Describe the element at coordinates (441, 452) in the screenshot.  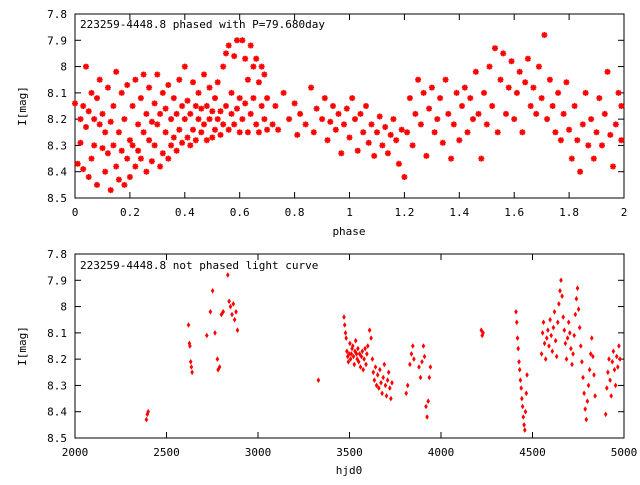
I see `x-tick-label: 4000` at that location.